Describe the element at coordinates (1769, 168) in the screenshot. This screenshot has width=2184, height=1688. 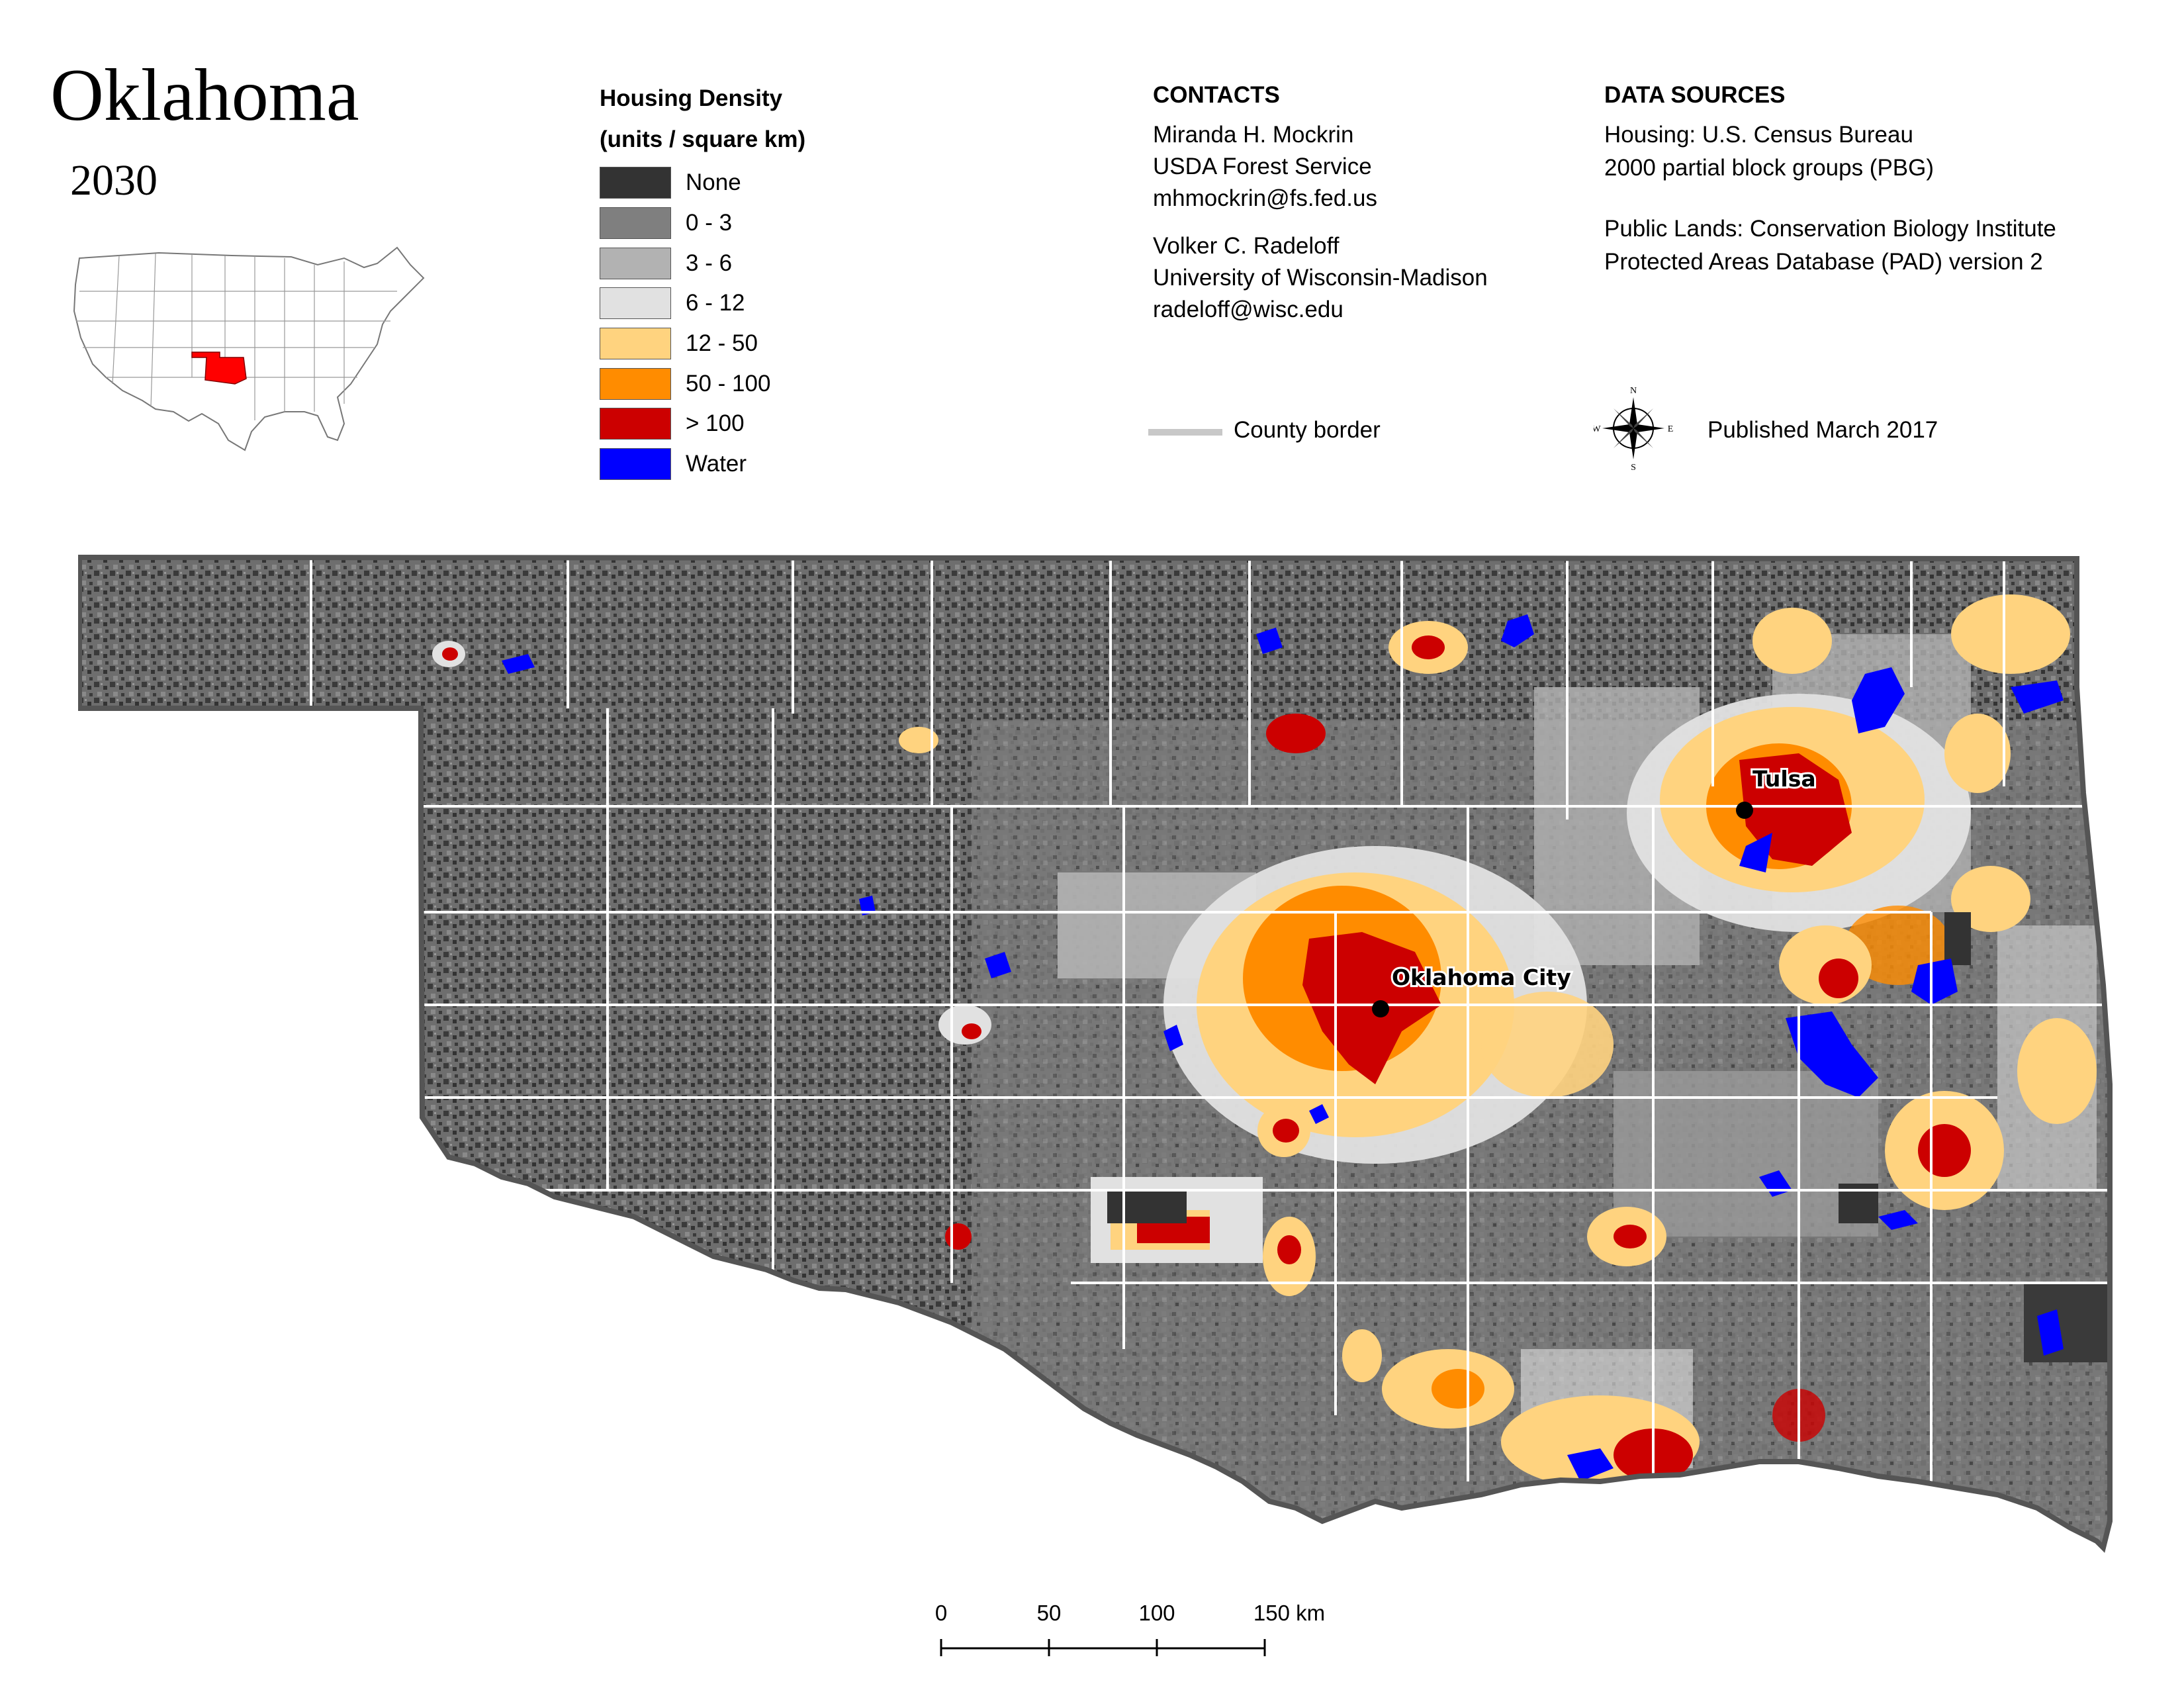
I see `housing-source-detail: 2000 partial block groups (PBG)` at that location.